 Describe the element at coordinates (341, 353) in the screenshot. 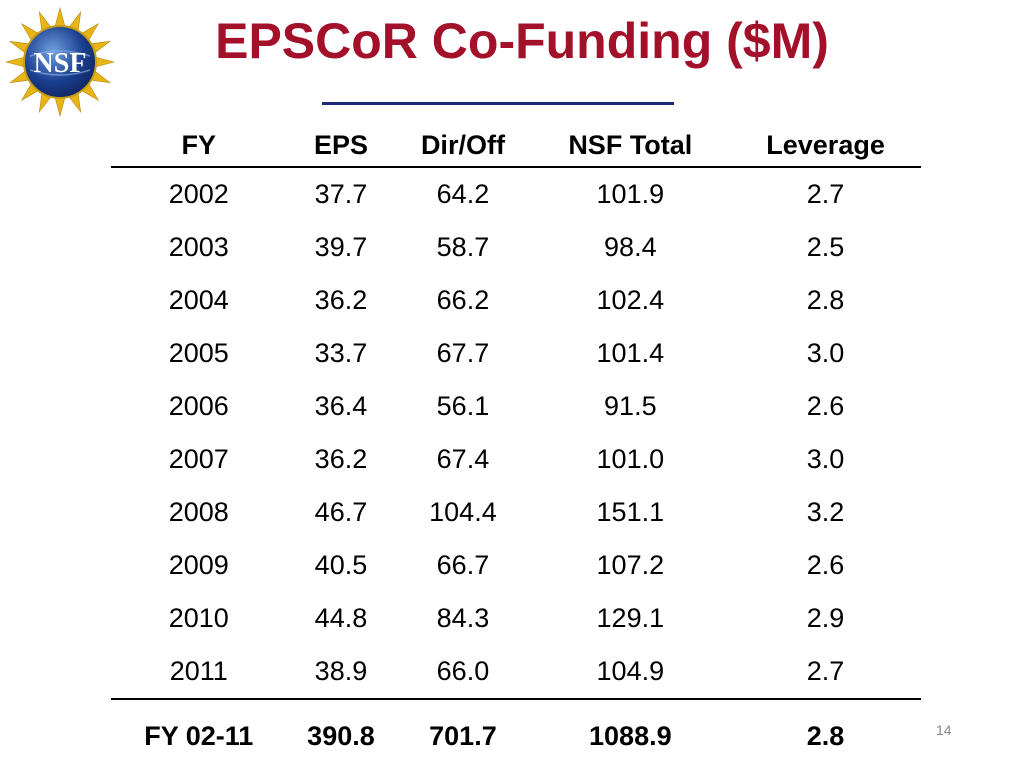

I see `cell-eps: 33.7` at that location.